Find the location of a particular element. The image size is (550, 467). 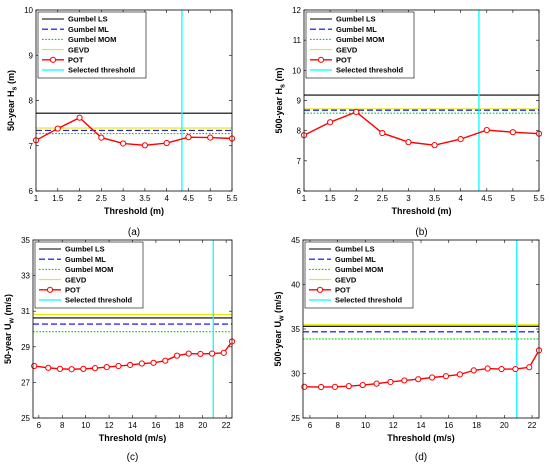

y-tick-label: 30 is located at coordinates (295, 374).